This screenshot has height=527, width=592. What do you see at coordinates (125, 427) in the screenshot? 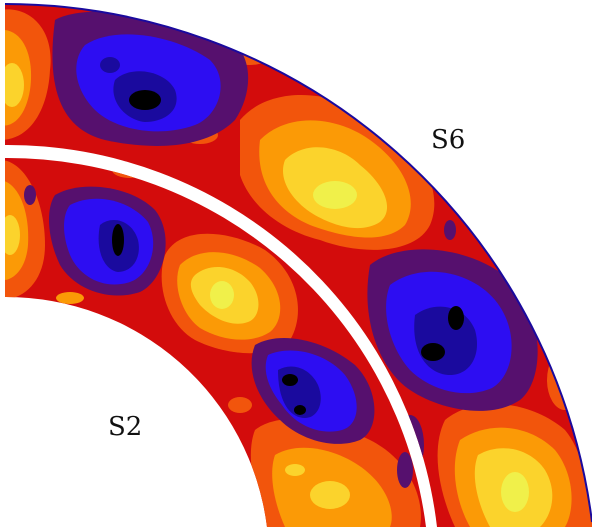
I see `inner-shell-label: S2` at bounding box center [125, 427].